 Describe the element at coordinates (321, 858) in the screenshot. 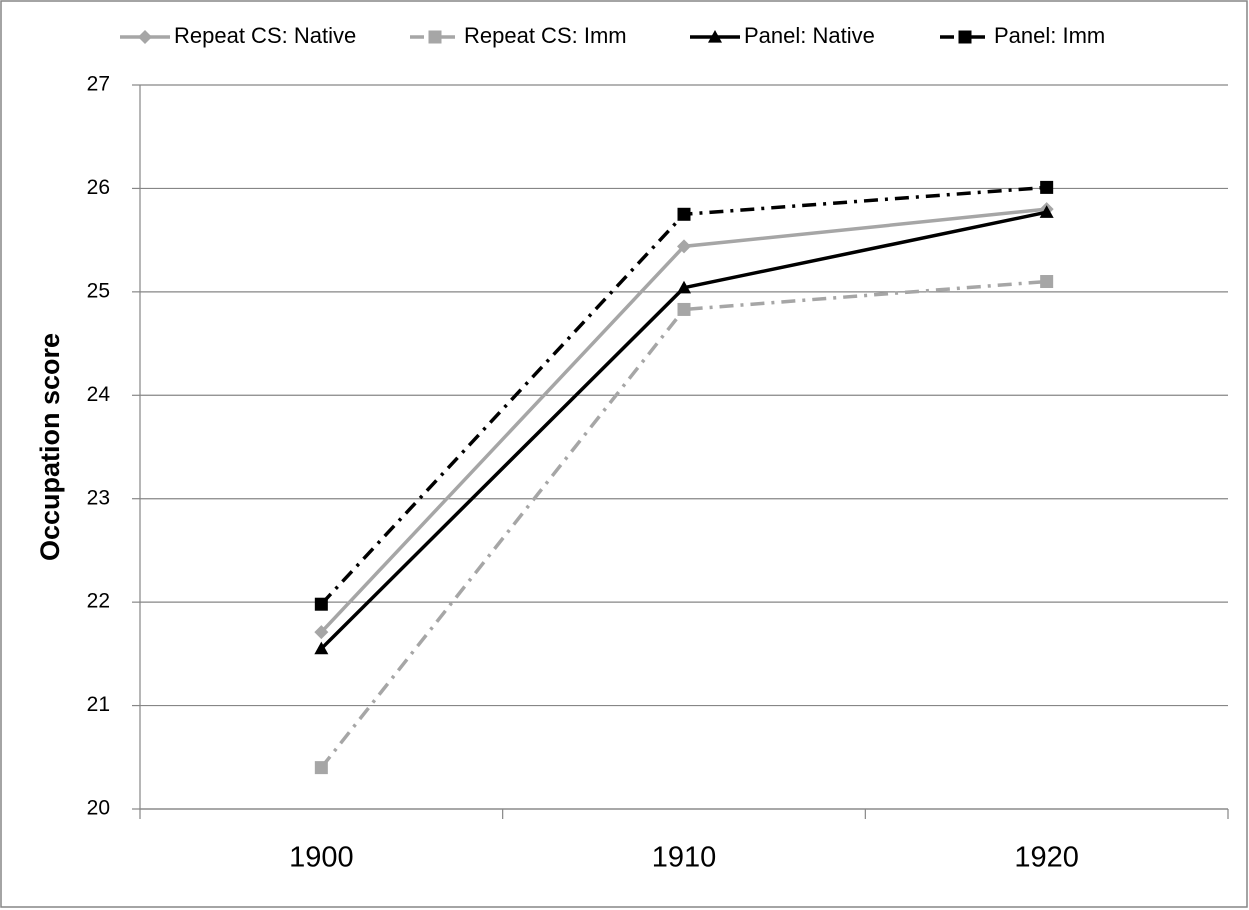

I see `x-tick-label: 1900` at that location.